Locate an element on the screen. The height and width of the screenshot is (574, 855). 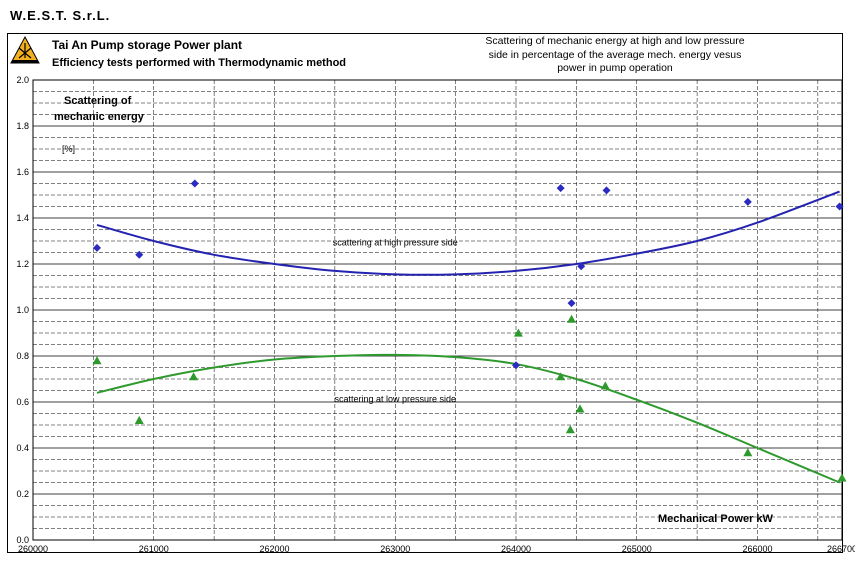
y-axis-unit: [%] is located at coordinates (68, 149).